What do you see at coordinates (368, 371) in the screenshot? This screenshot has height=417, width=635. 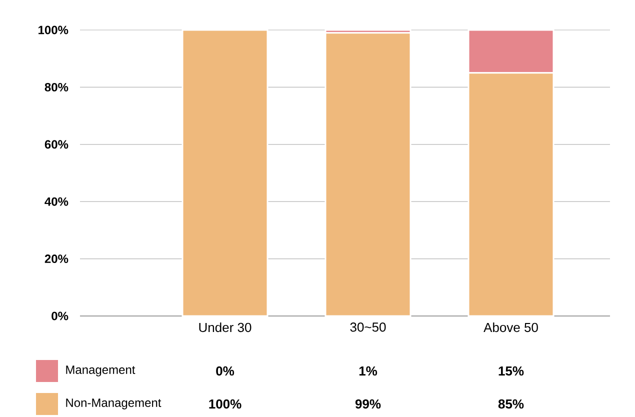 I see `data-label: 1%` at bounding box center [368, 371].